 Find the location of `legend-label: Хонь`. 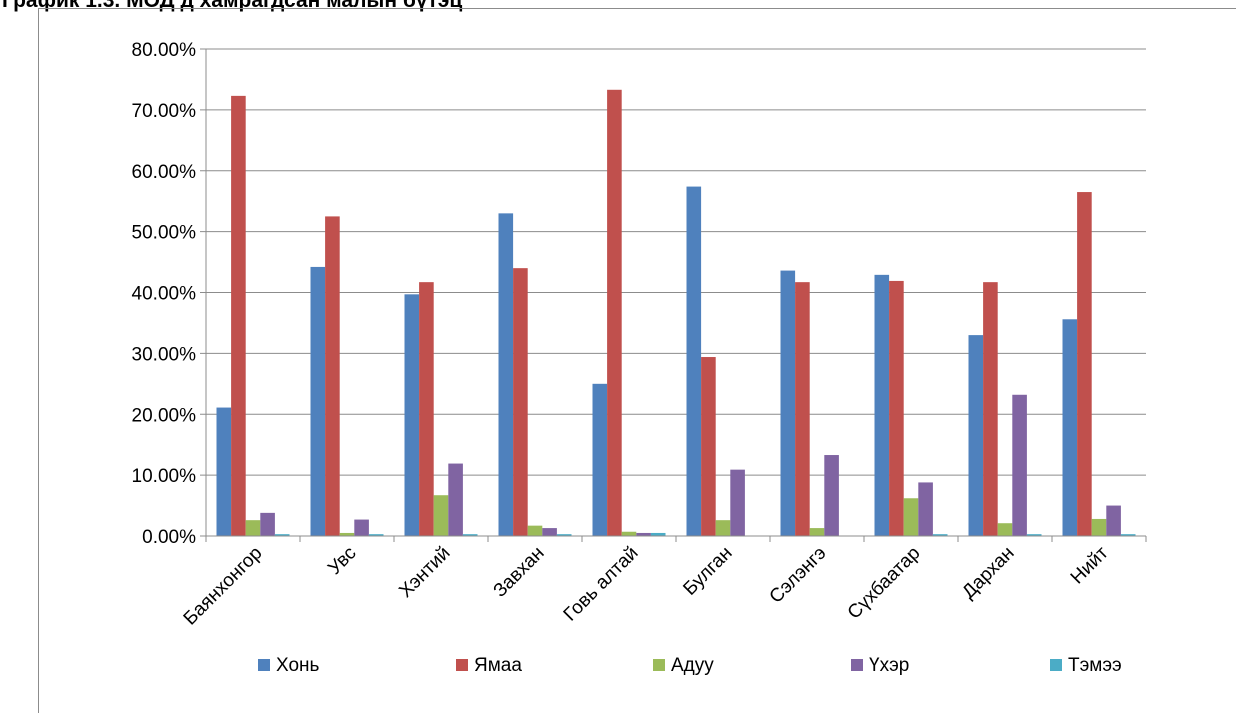

legend-label: Хонь is located at coordinates (298, 665).